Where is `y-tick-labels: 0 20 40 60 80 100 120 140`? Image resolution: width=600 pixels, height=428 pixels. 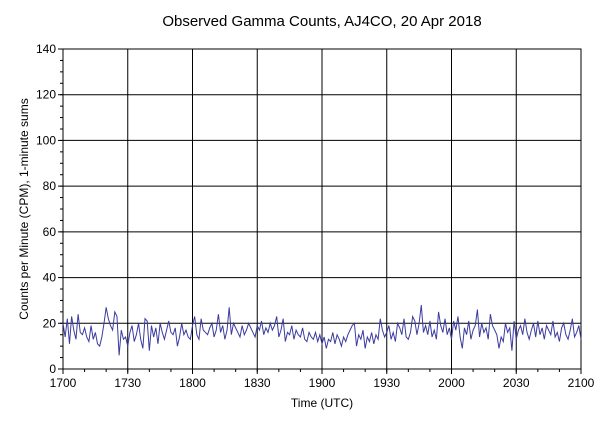 y-tick-labels: 0 20 40 60 80 100 120 140 is located at coordinates (46, 209).